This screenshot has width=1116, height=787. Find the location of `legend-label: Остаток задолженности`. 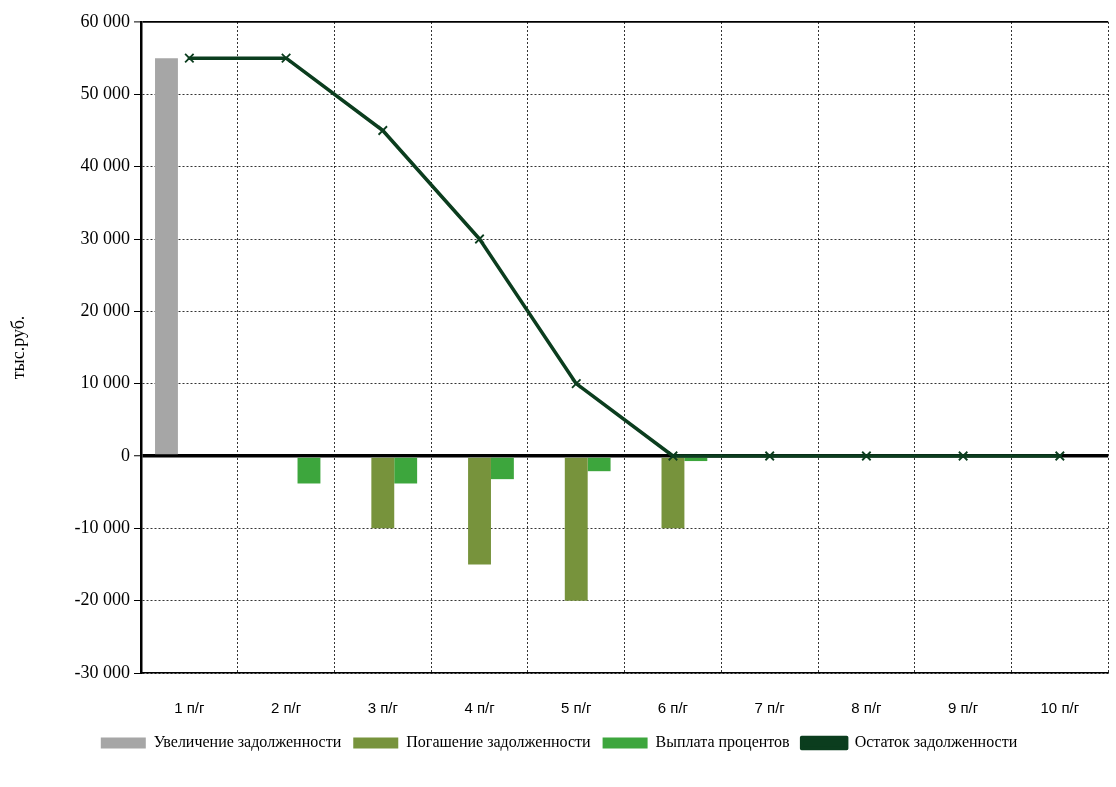

legend-label: Остаток задолженности is located at coordinates (936, 742).